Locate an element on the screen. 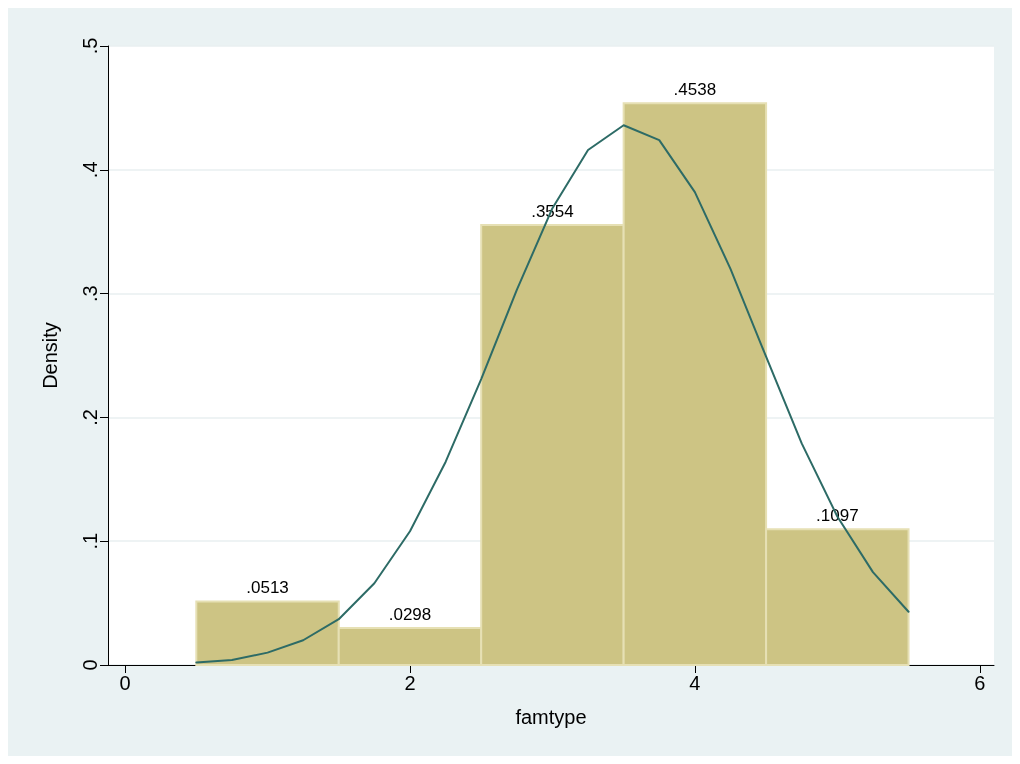  y-tick-label: .4 is located at coordinates (90, 170).